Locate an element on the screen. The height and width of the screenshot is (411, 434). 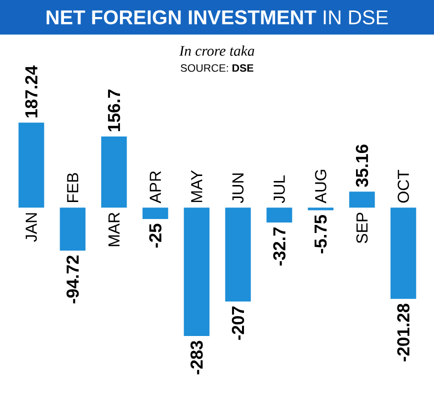
data-label: 35.16 is located at coordinates (362, 165).